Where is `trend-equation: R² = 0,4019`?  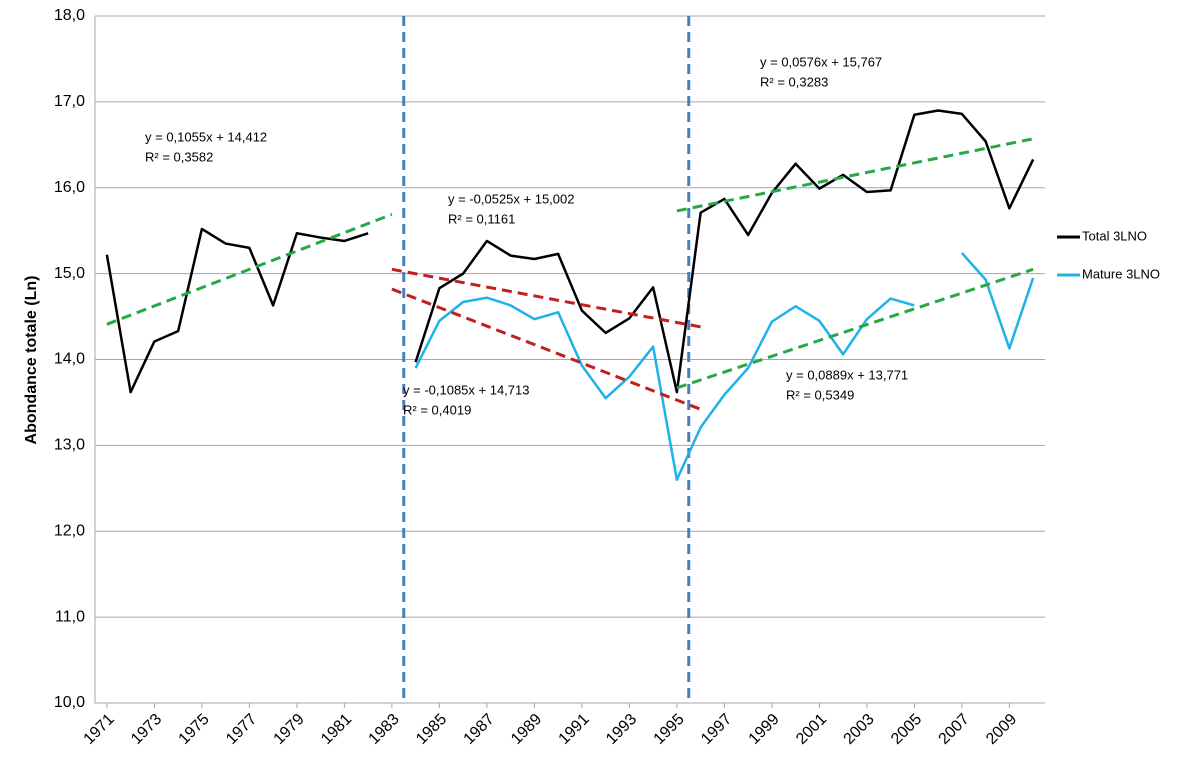
trend-equation: R² = 0,4019 is located at coordinates (437, 409).